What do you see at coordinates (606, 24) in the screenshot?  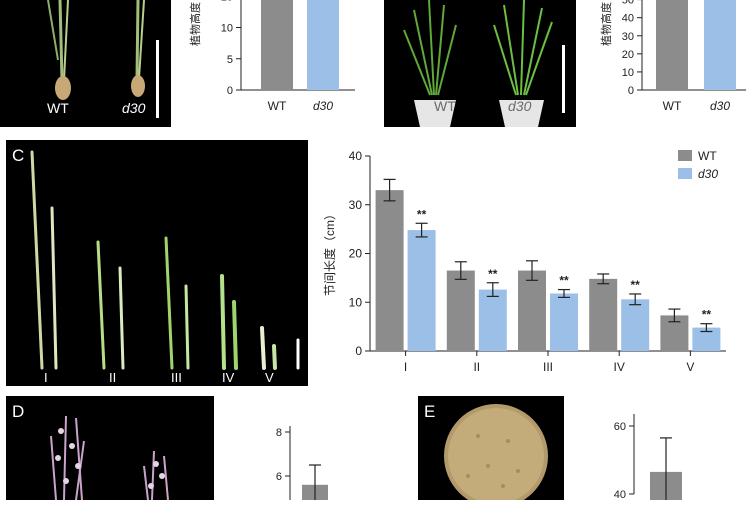 I see `chart-b-ylabel: 植物高度` at bounding box center [606, 24].